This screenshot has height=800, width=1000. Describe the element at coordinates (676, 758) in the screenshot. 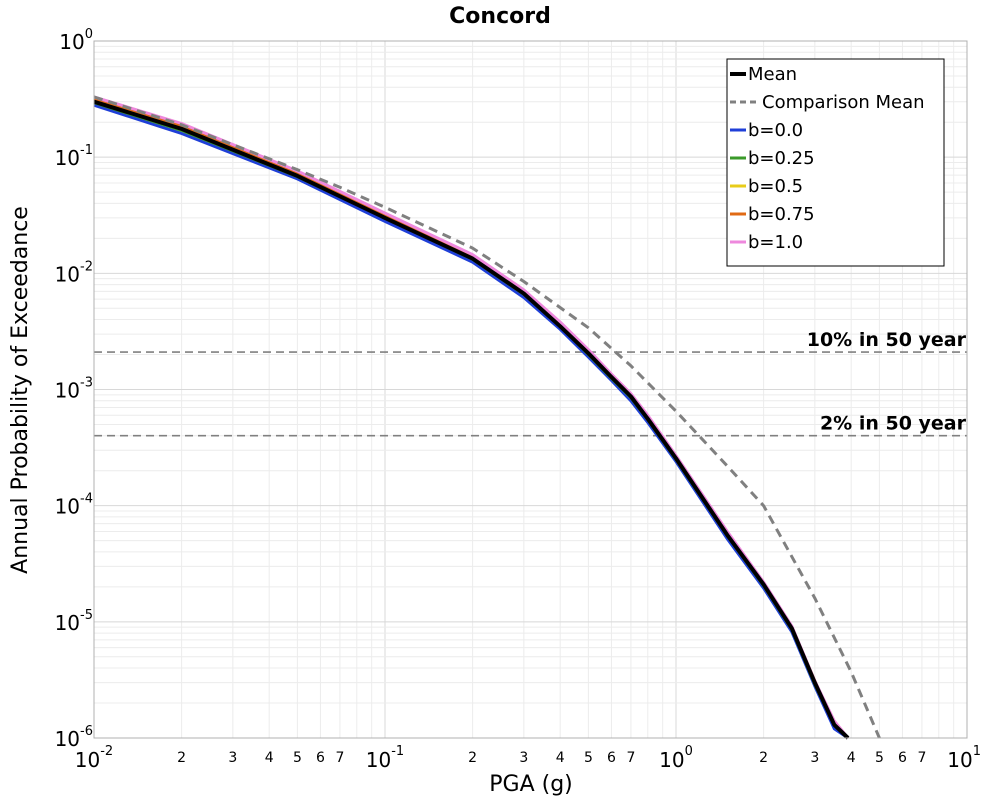

I see `x-tick-label: 10⁰` at that location.